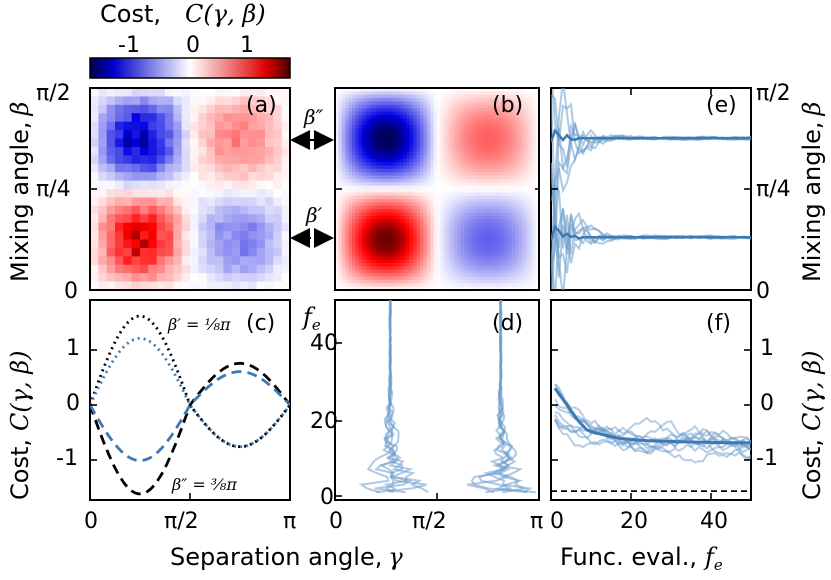  What do you see at coordinates (651, 209) in the screenshot?
I see `trace-e` at bounding box center [651, 209].